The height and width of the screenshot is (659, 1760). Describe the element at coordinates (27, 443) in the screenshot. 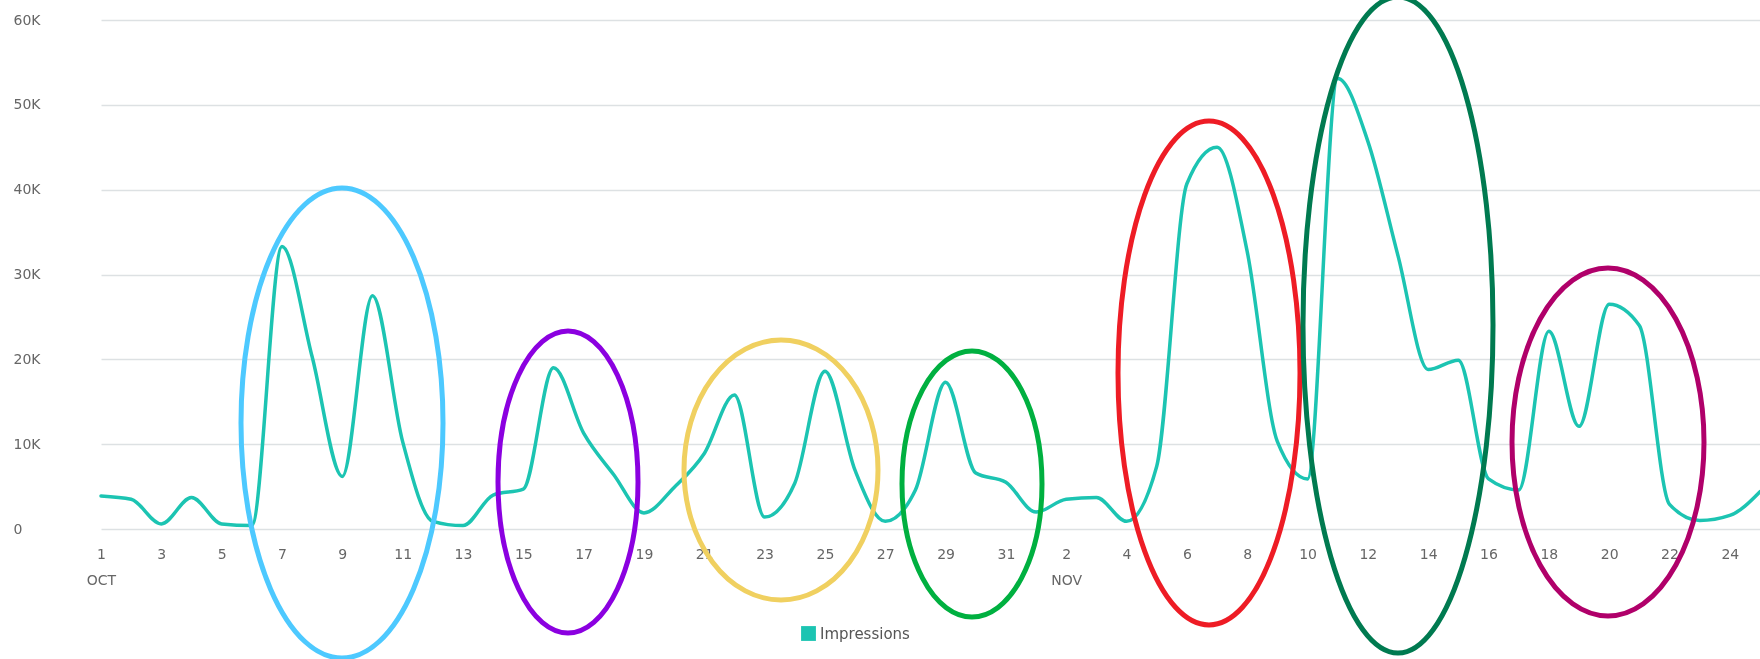

I see `y-tick-label: 10K` at that location.